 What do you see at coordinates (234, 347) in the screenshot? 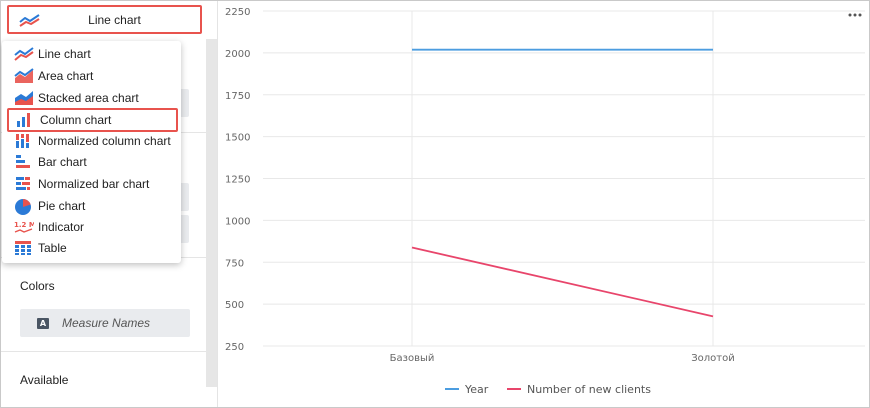
I see `y-tick-label: 250` at bounding box center [234, 347].